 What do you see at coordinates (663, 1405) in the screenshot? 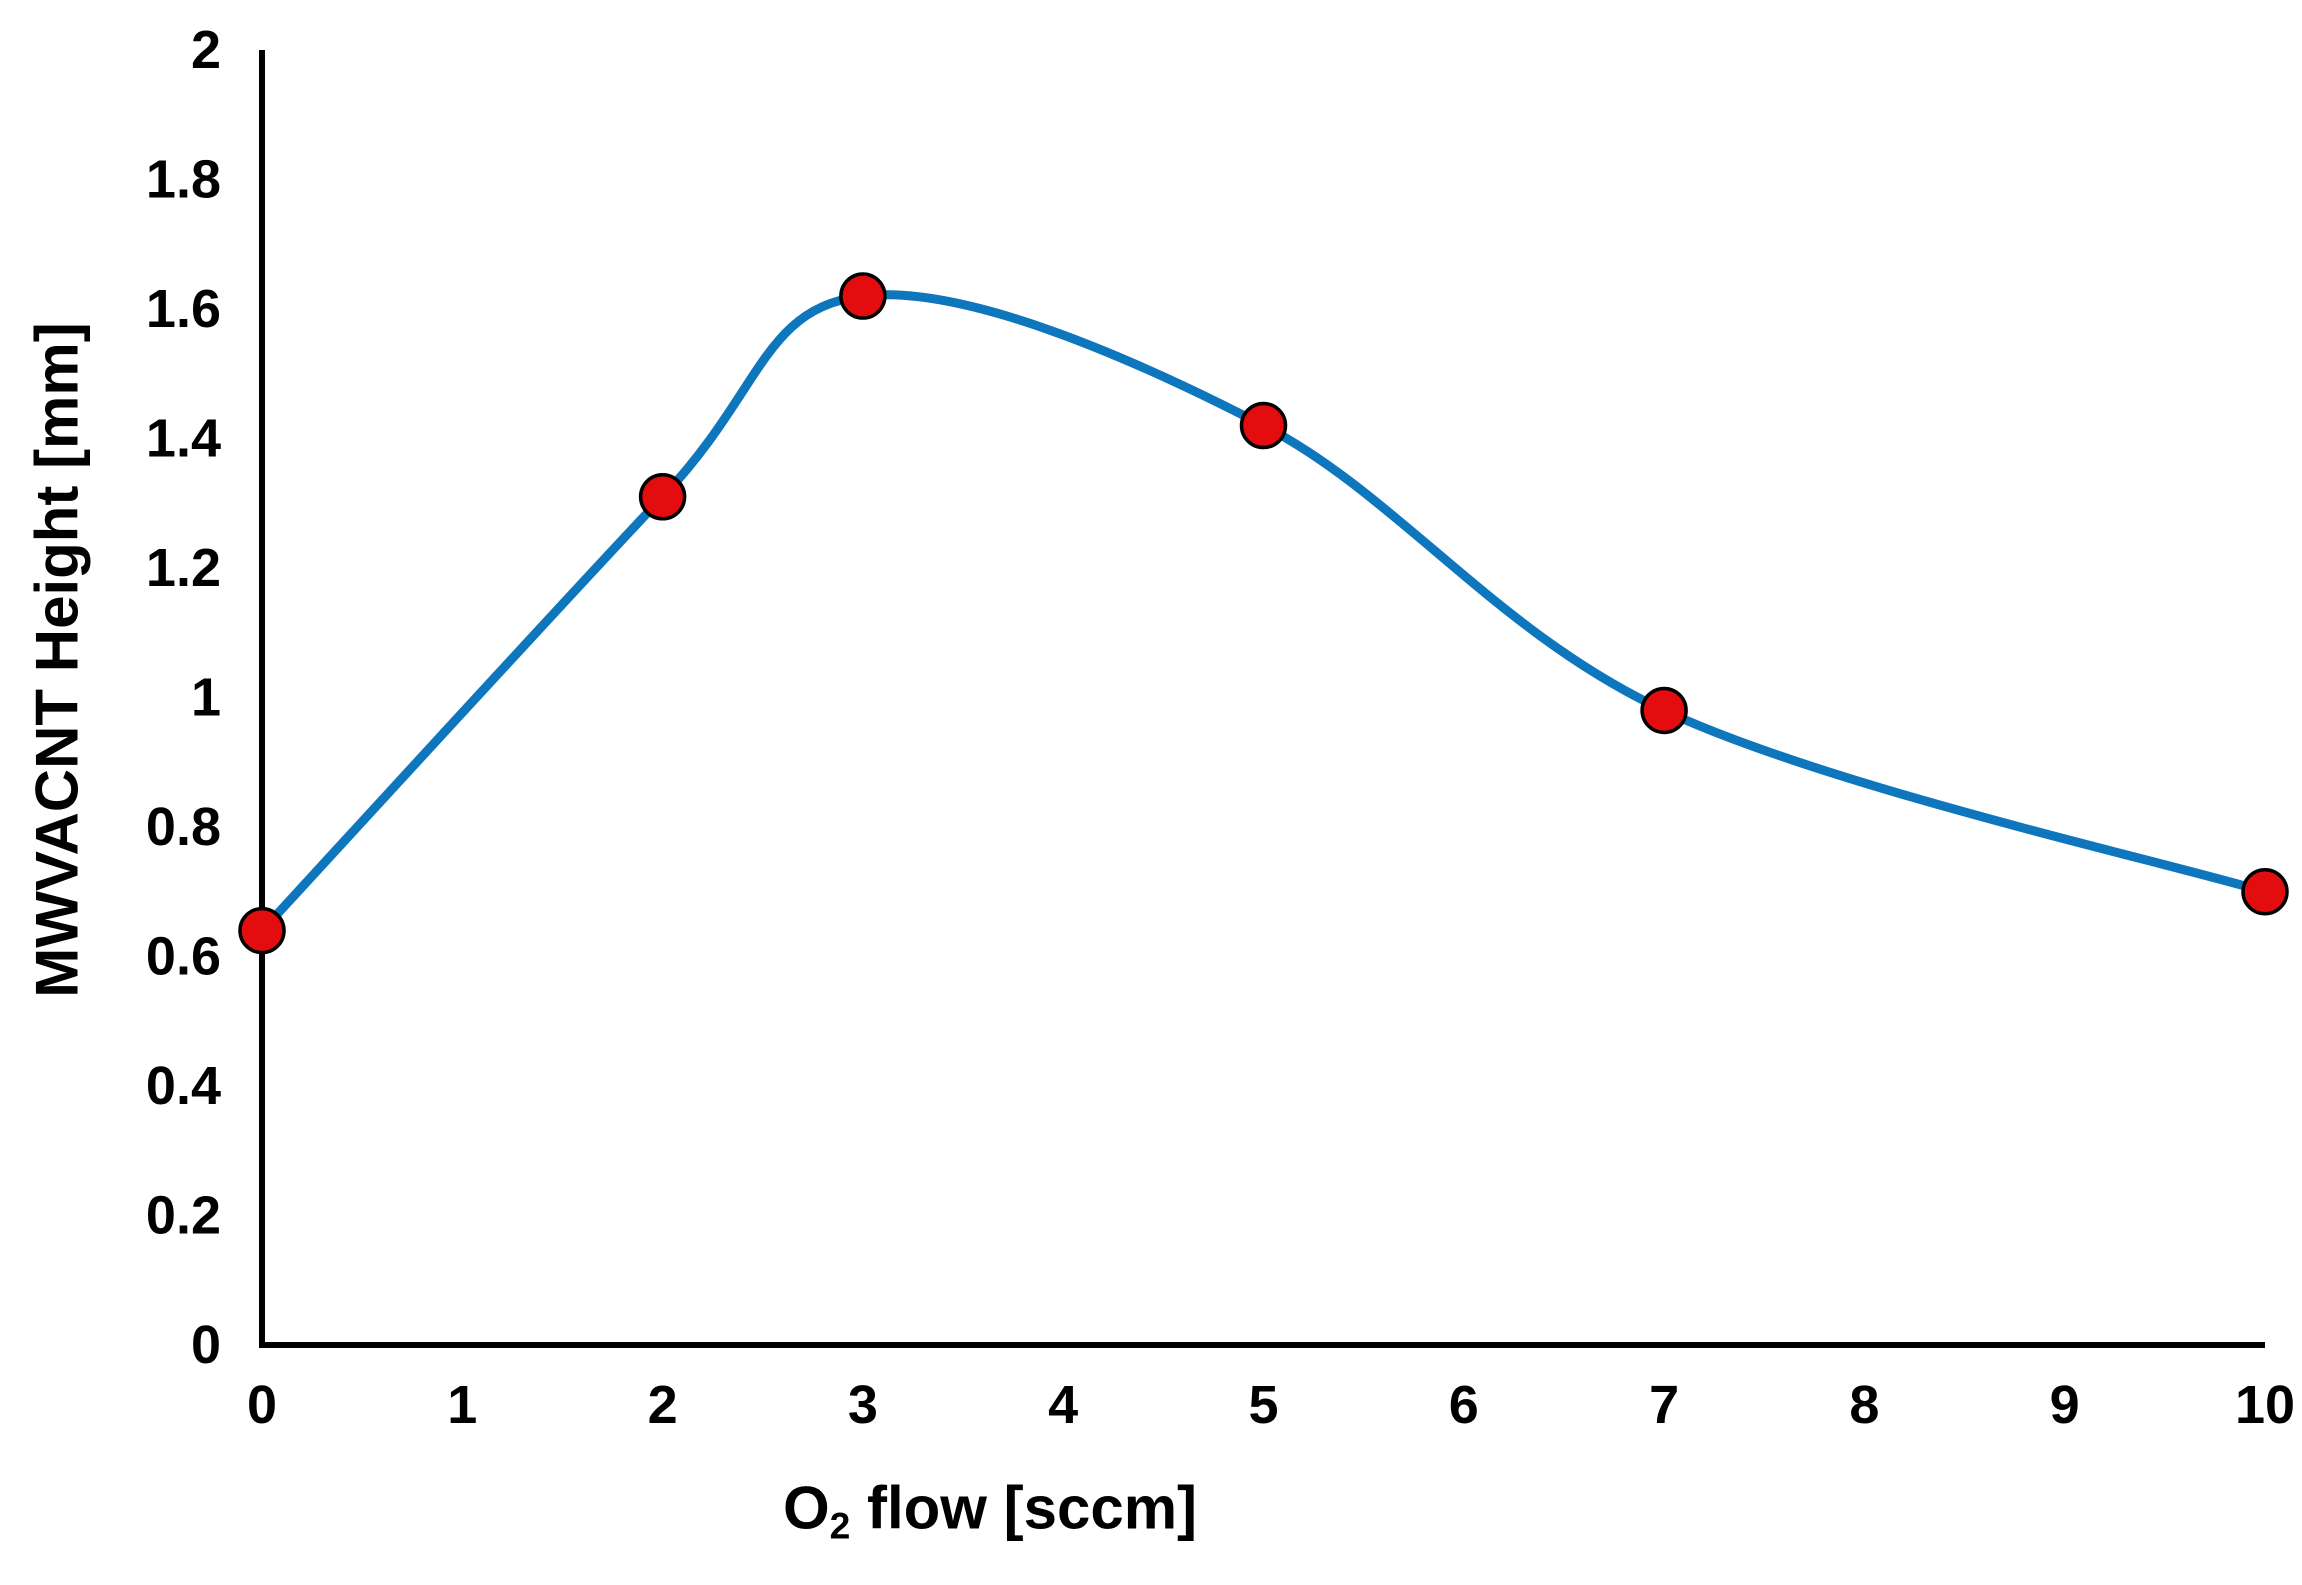
I see `x-tick-label: 2` at bounding box center [663, 1405].